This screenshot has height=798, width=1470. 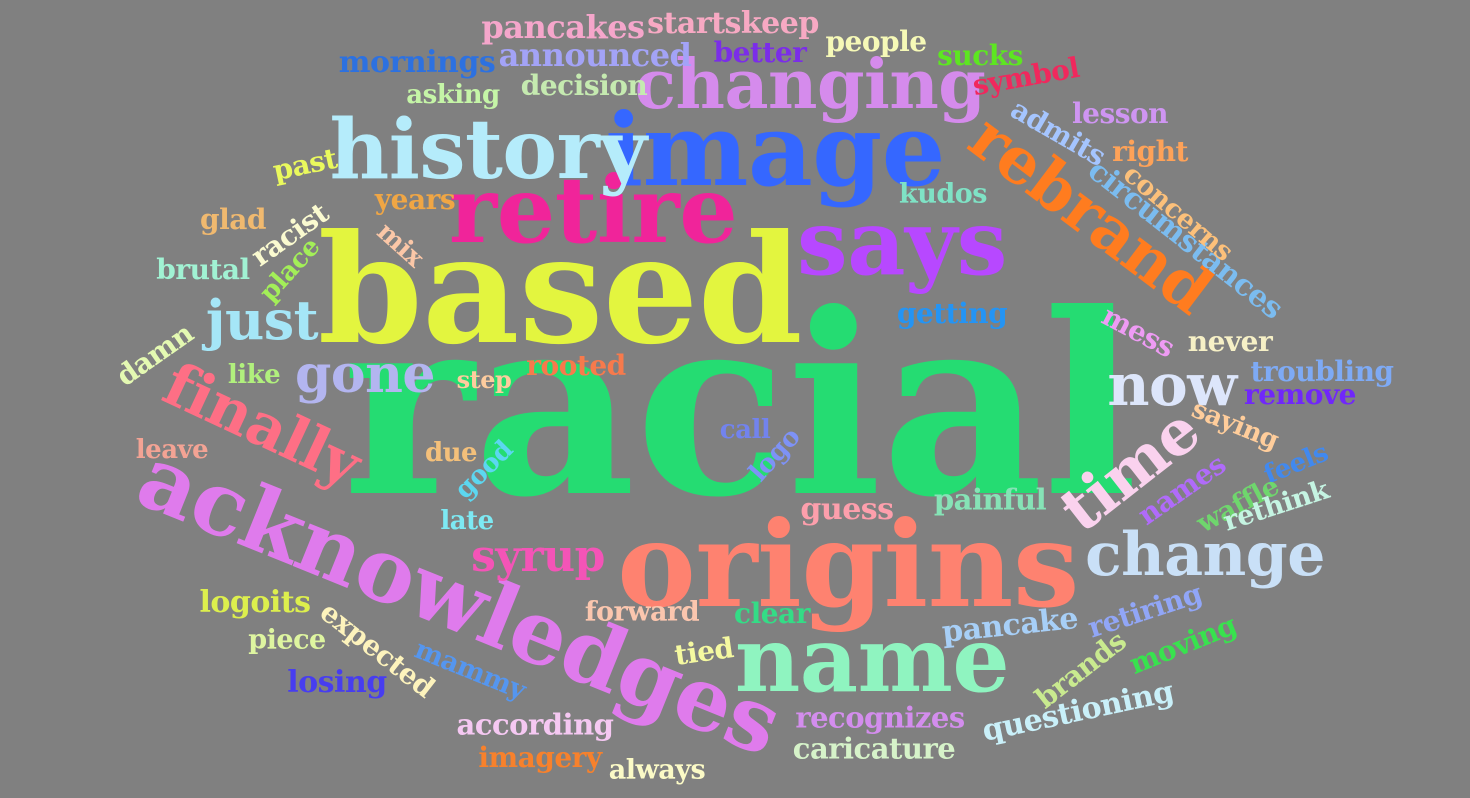 I want to click on word-announced: announced, so click(x=595, y=55).